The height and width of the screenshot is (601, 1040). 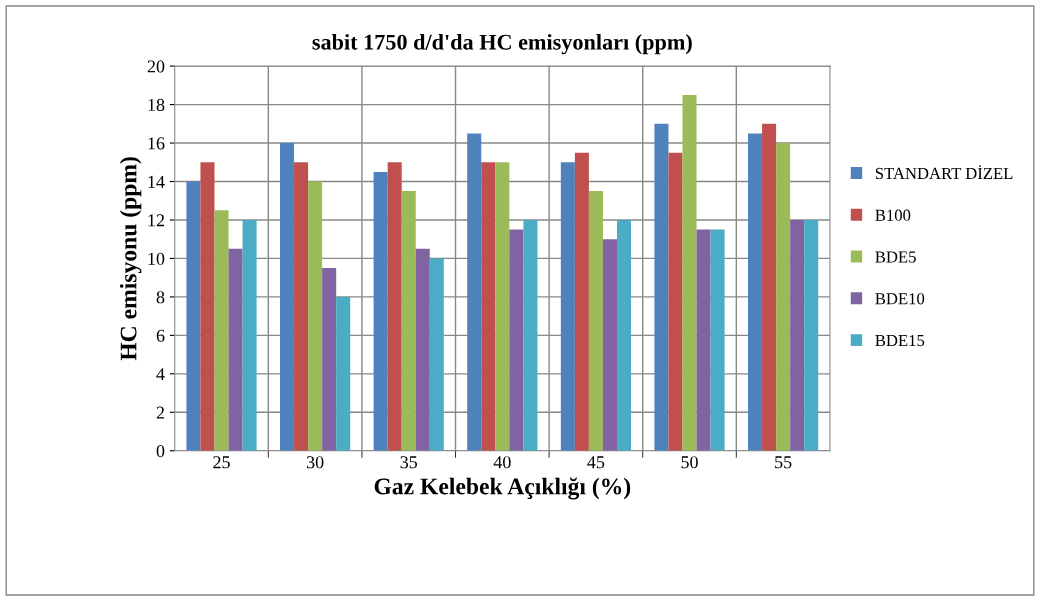 I want to click on x-tick-label: 55, so click(x=783, y=462).